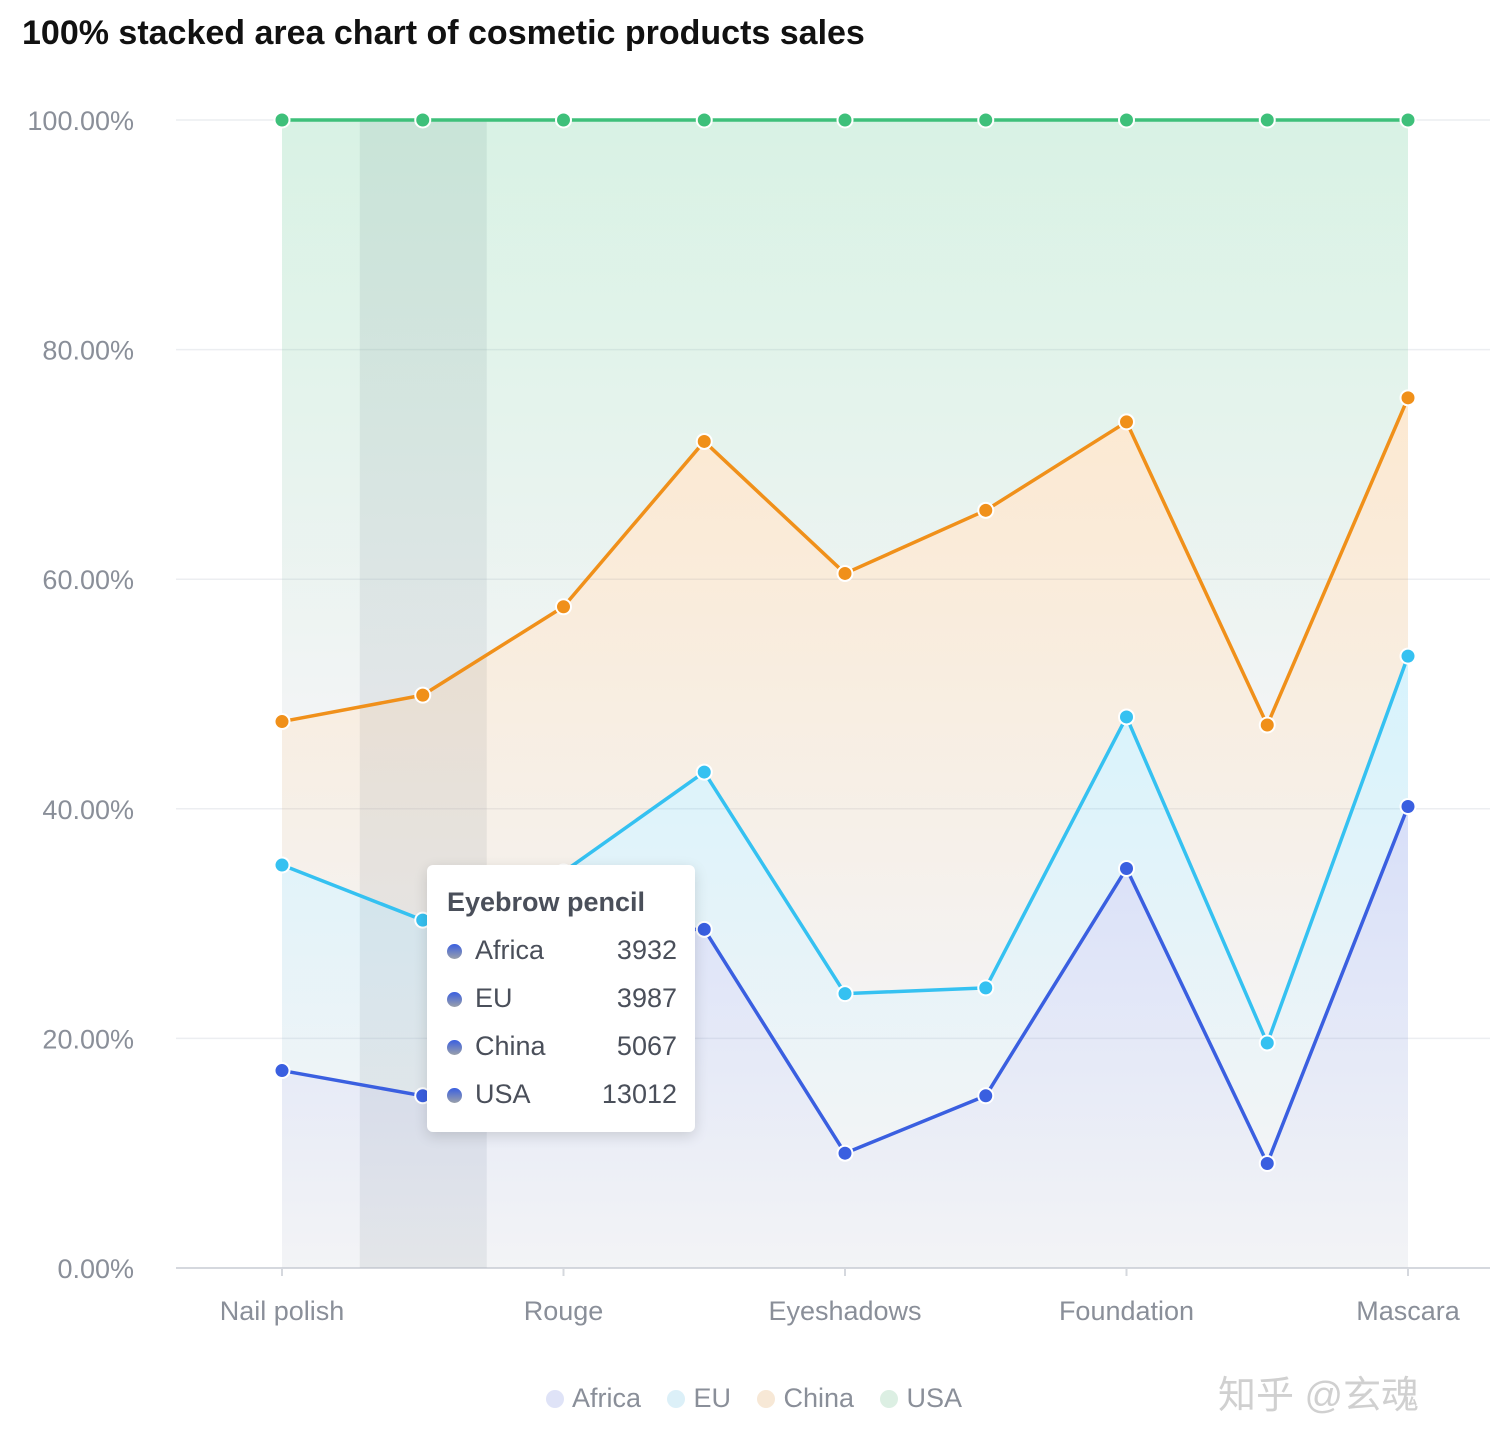 Image resolution: width=1490 pixels, height=1450 pixels. Describe the element at coordinates (646, 998) in the screenshot. I see `tooltip-series-value: 3987` at that location.